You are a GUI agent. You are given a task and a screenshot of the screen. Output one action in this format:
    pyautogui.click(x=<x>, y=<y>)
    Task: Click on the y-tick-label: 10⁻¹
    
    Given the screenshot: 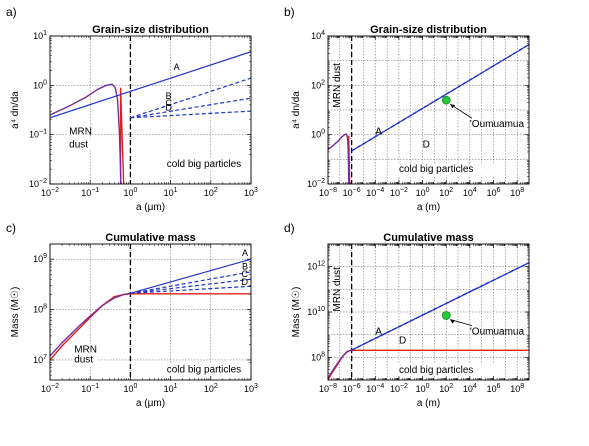 What is the action you would take?
    pyautogui.click(x=38, y=134)
    